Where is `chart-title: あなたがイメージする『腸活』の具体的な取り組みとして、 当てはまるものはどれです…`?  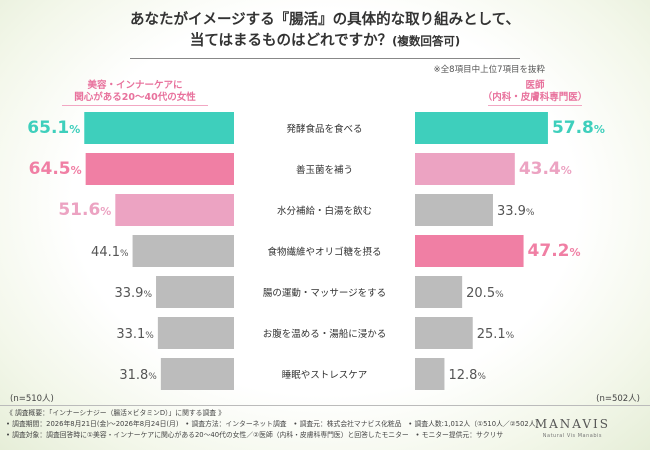 chart-title: あなたがイメージする『腸活』の具体的な取り組みとして、 当てはまるものはどれです… is located at coordinates (325, 31).